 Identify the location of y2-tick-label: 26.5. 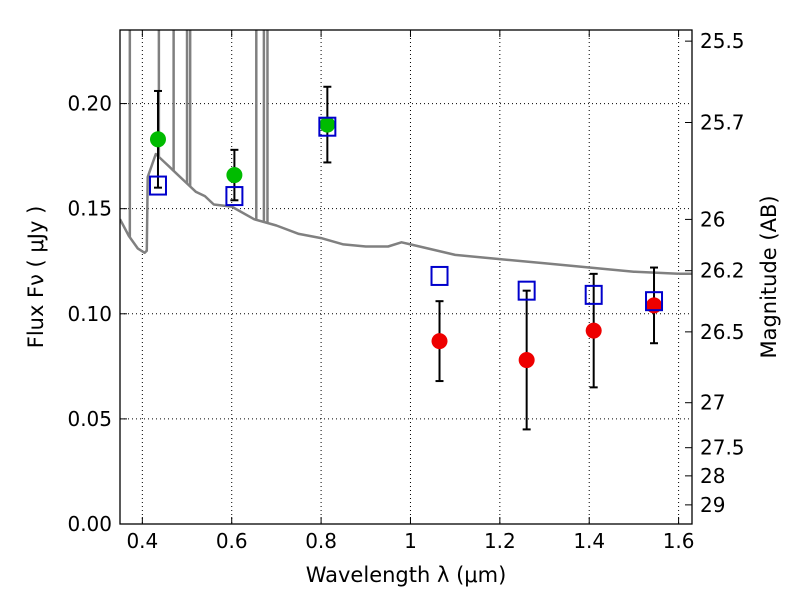
(722, 332).